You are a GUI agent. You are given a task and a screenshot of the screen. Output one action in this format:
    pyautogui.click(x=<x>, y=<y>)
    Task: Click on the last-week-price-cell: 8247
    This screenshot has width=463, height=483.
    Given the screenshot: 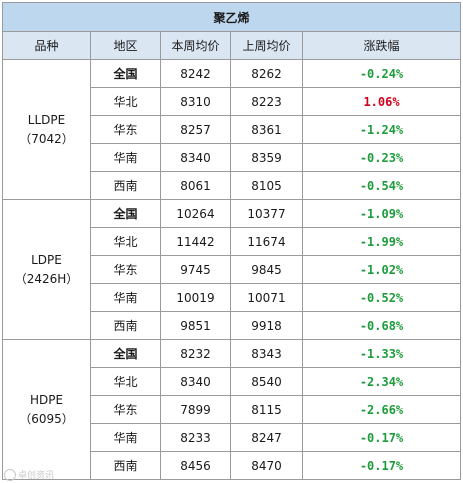 What is the action you would take?
    pyautogui.click(x=266, y=437)
    